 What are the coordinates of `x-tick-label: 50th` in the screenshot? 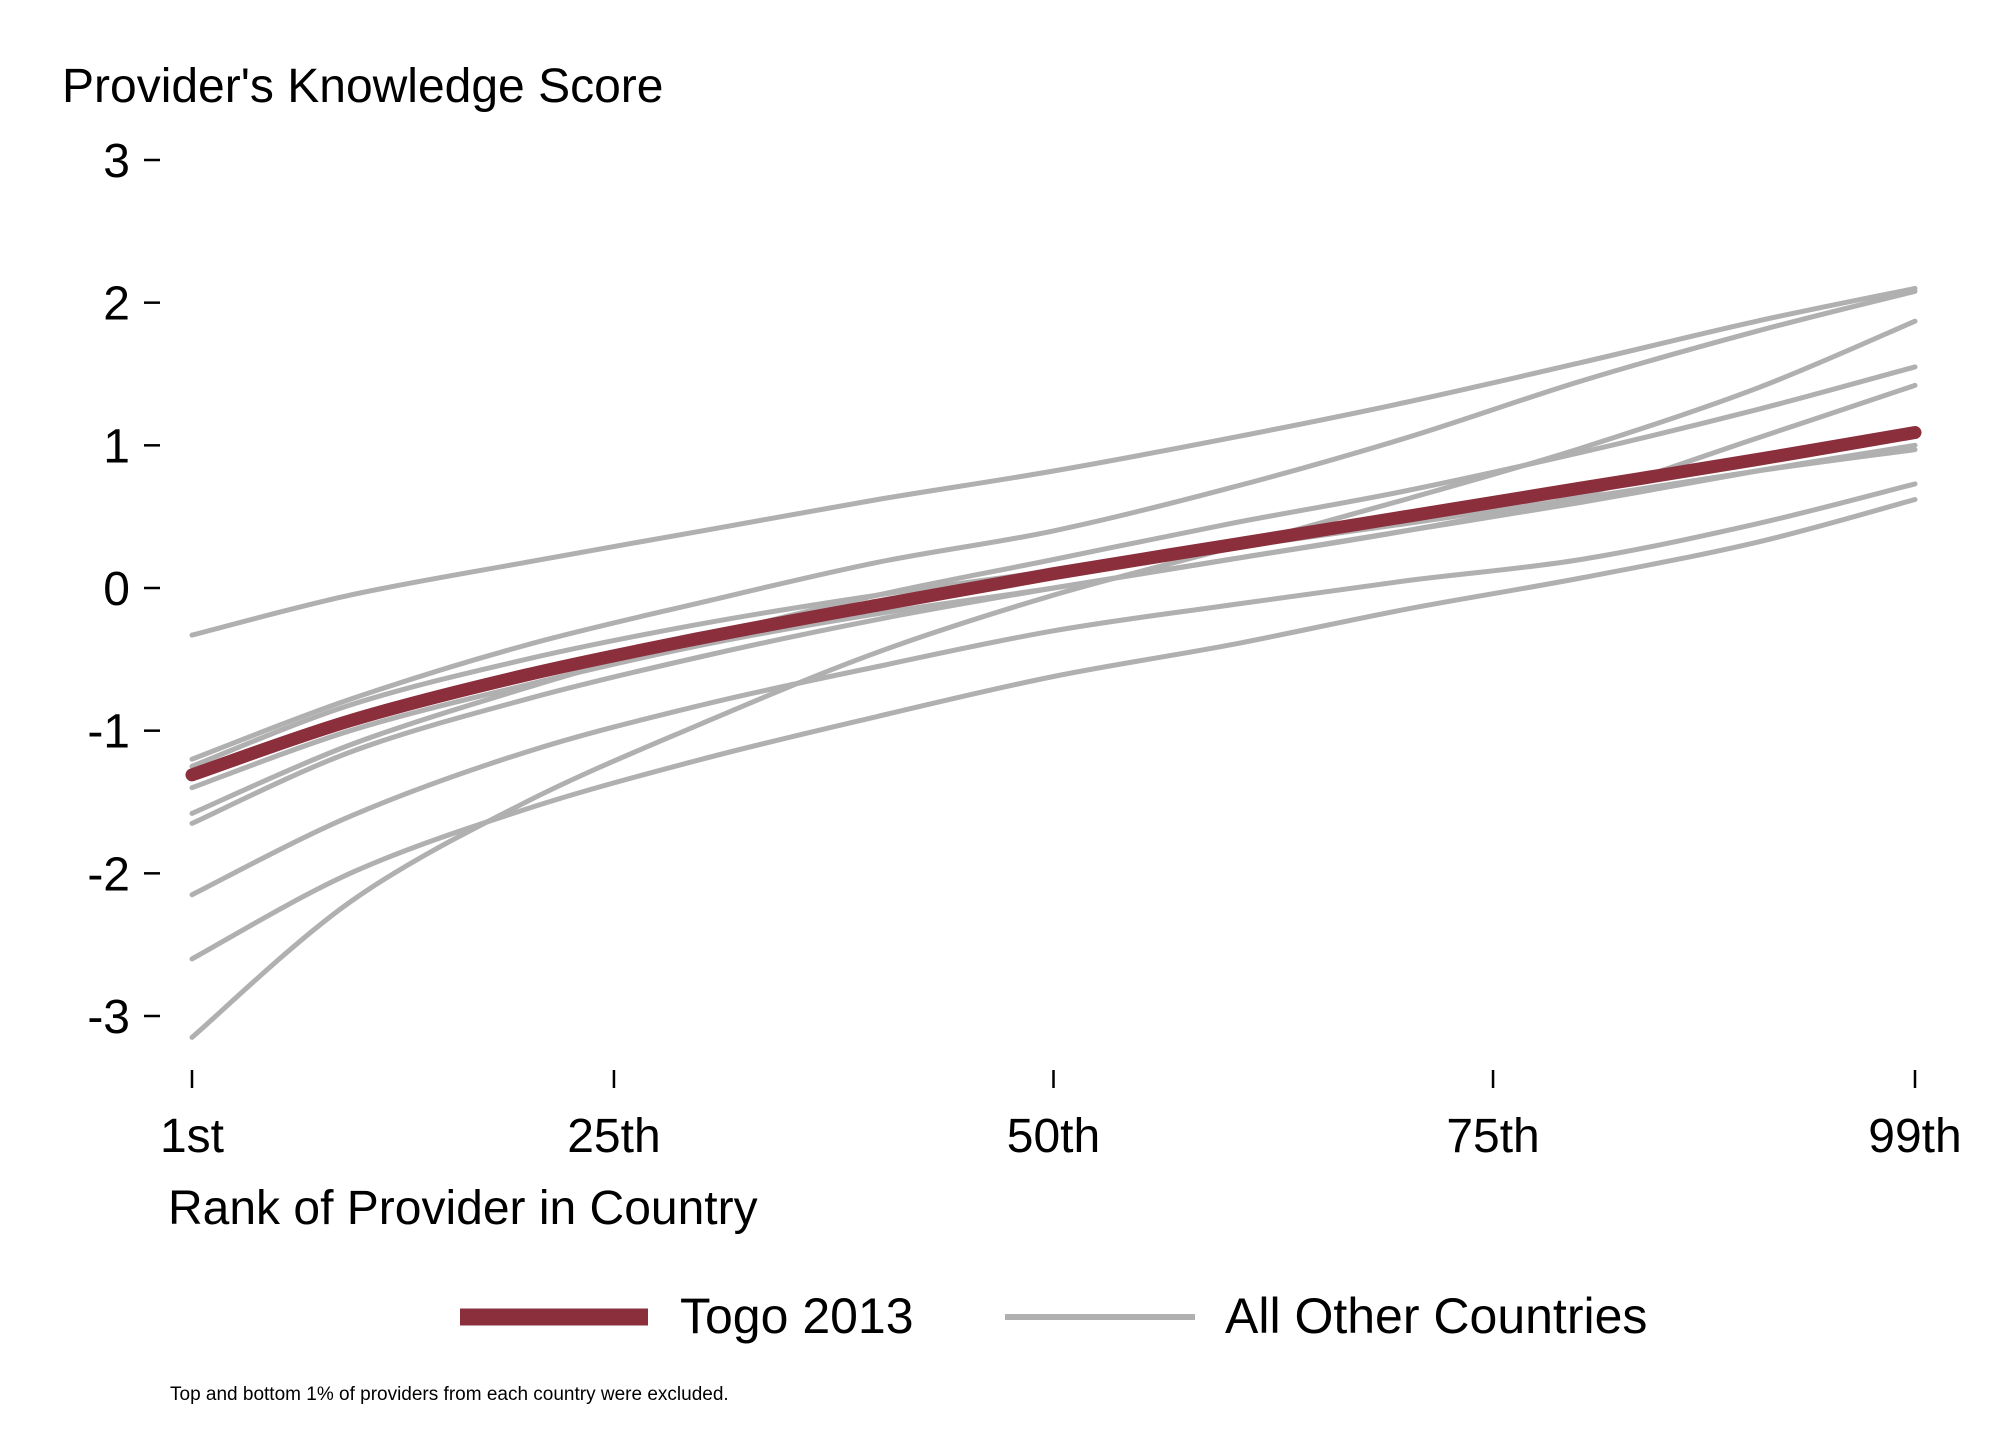 It's located at (1053, 1136).